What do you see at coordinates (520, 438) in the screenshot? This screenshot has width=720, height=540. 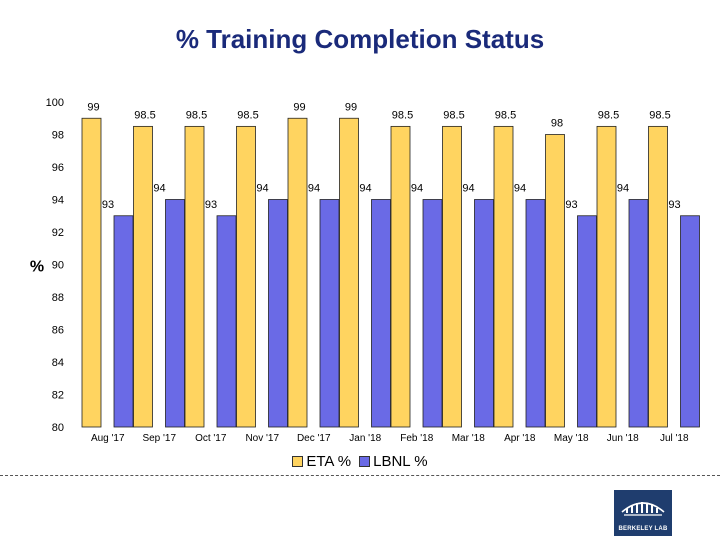 I see `x-tick-label: Apr '18` at bounding box center [520, 438].